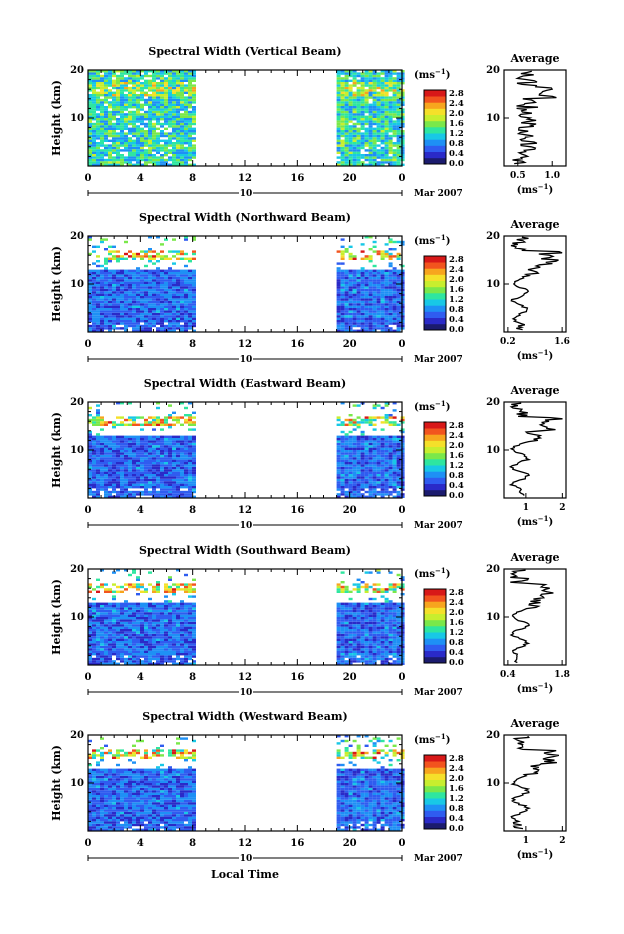 The width and height of the screenshot is (624, 934). I want to click on y-tick-label: 20, so click(77, 402).